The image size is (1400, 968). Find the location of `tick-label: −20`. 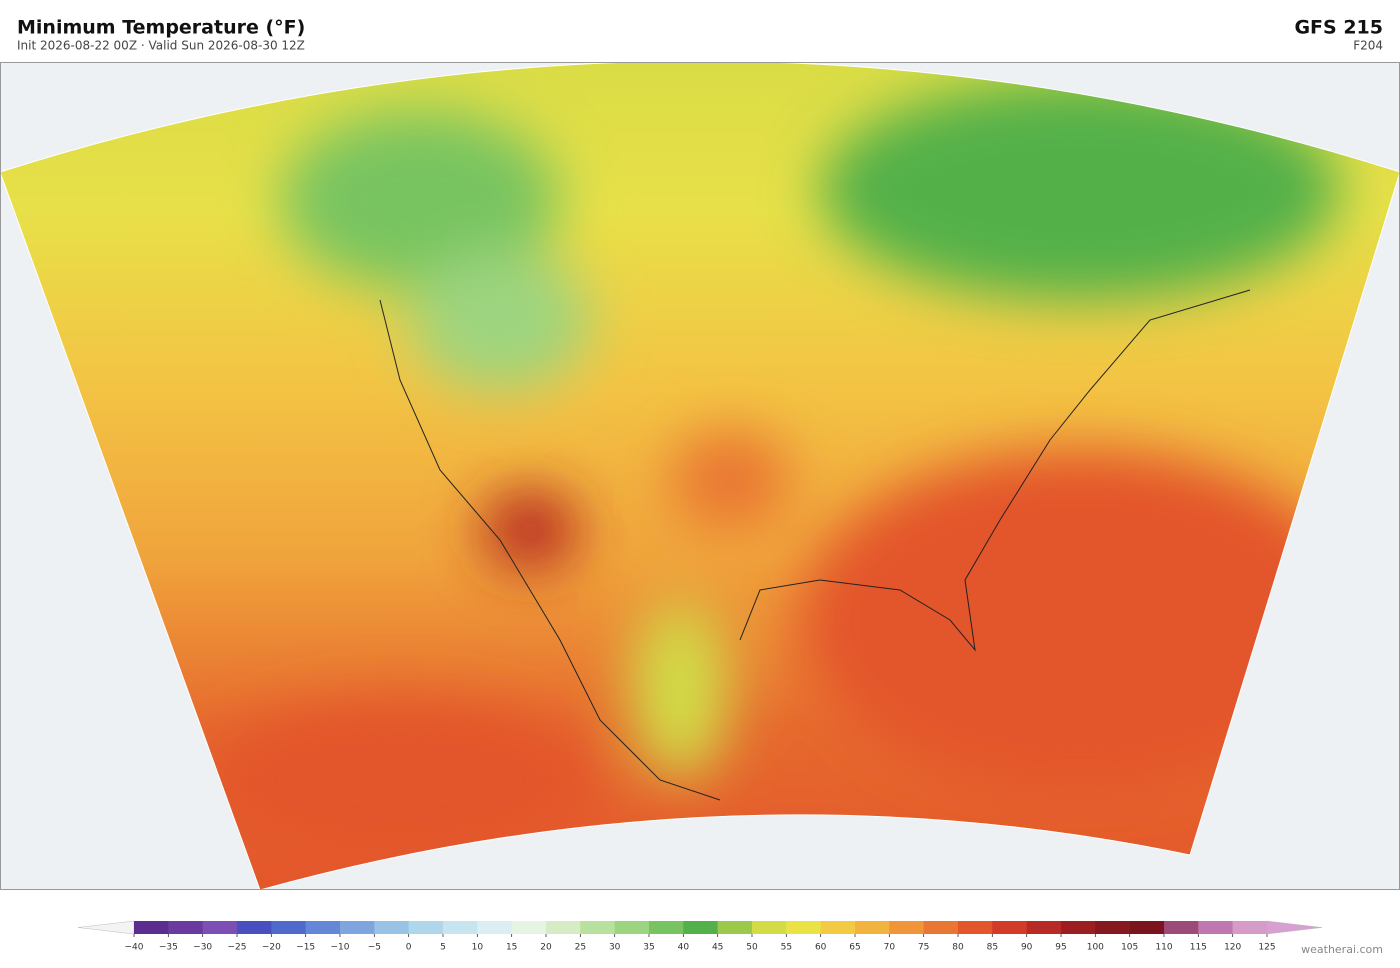

tick-label: −20 is located at coordinates (271, 948).